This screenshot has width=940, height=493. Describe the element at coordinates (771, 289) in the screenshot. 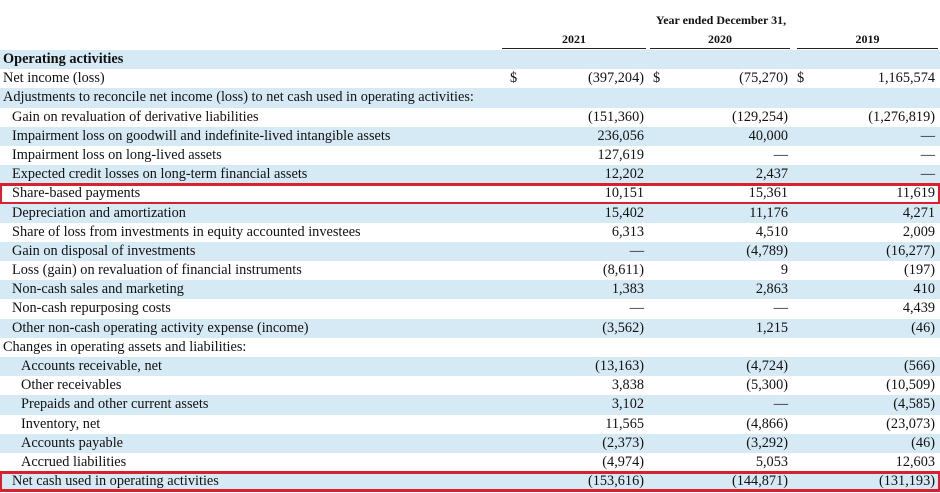

I see `value-2020: 2,863` at that location.